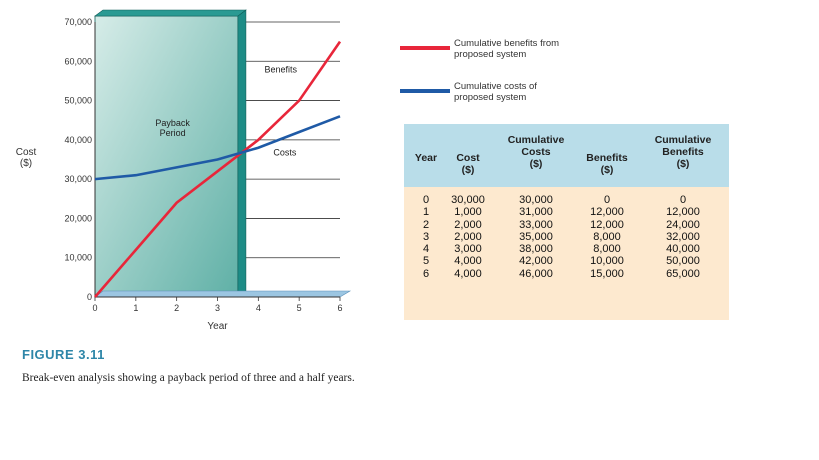 Image resolution: width=819 pixels, height=460 pixels. What do you see at coordinates (78, 22) in the screenshot?
I see `y-tick-label-7: 70,000` at bounding box center [78, 22].